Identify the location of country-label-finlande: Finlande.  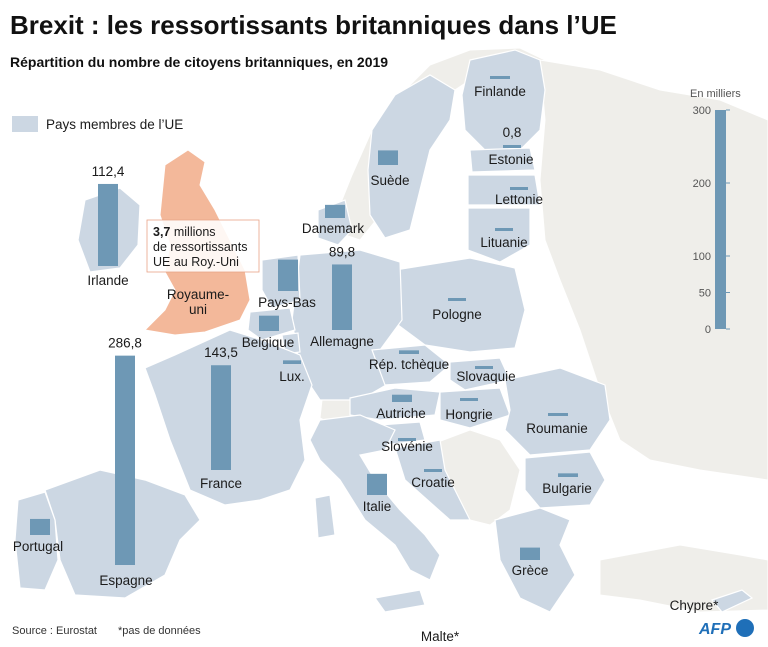
(500, 91).